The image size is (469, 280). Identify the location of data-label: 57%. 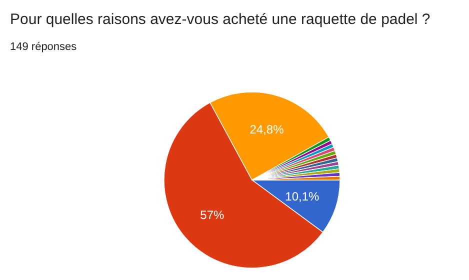
(212, 215).